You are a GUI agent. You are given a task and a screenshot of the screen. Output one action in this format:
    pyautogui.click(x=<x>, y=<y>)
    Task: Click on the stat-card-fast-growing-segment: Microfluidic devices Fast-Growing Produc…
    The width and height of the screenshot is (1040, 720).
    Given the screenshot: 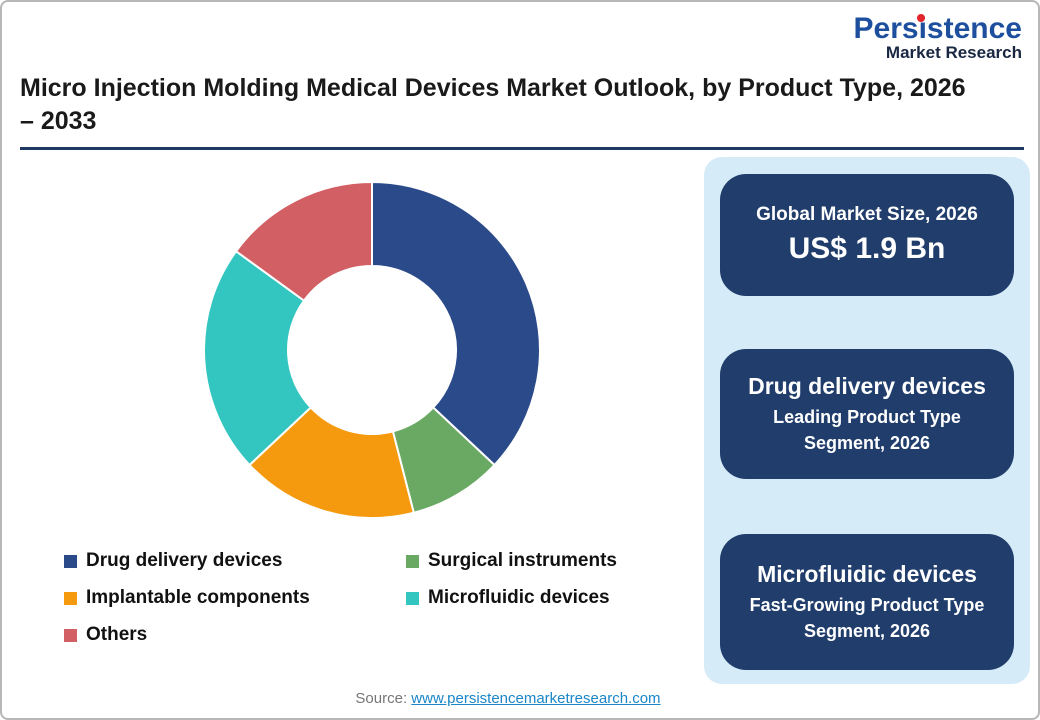 What is the action you would take?
    pyautogui.click(x=867, y=602)
    